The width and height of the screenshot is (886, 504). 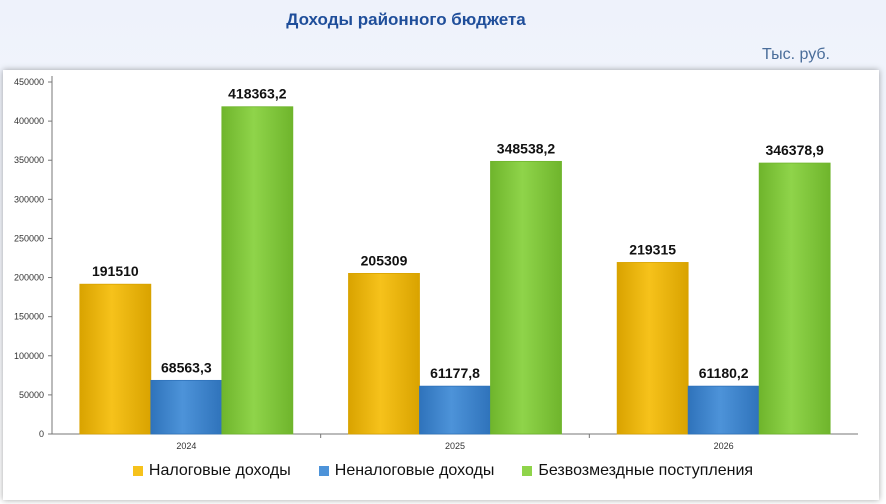 I want to click on y-tick-label: 250000, so click(x=29, y=238).